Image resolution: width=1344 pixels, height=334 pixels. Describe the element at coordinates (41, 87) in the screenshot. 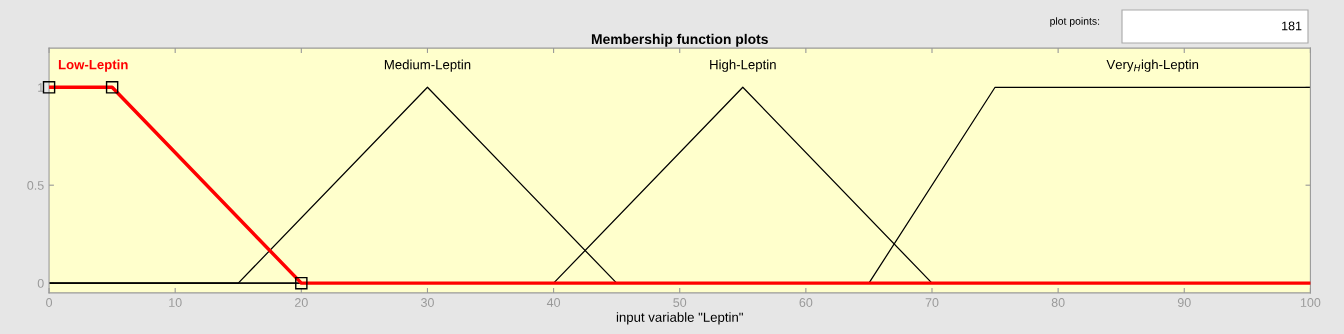

I see `y-tick-label: 1` at that location.